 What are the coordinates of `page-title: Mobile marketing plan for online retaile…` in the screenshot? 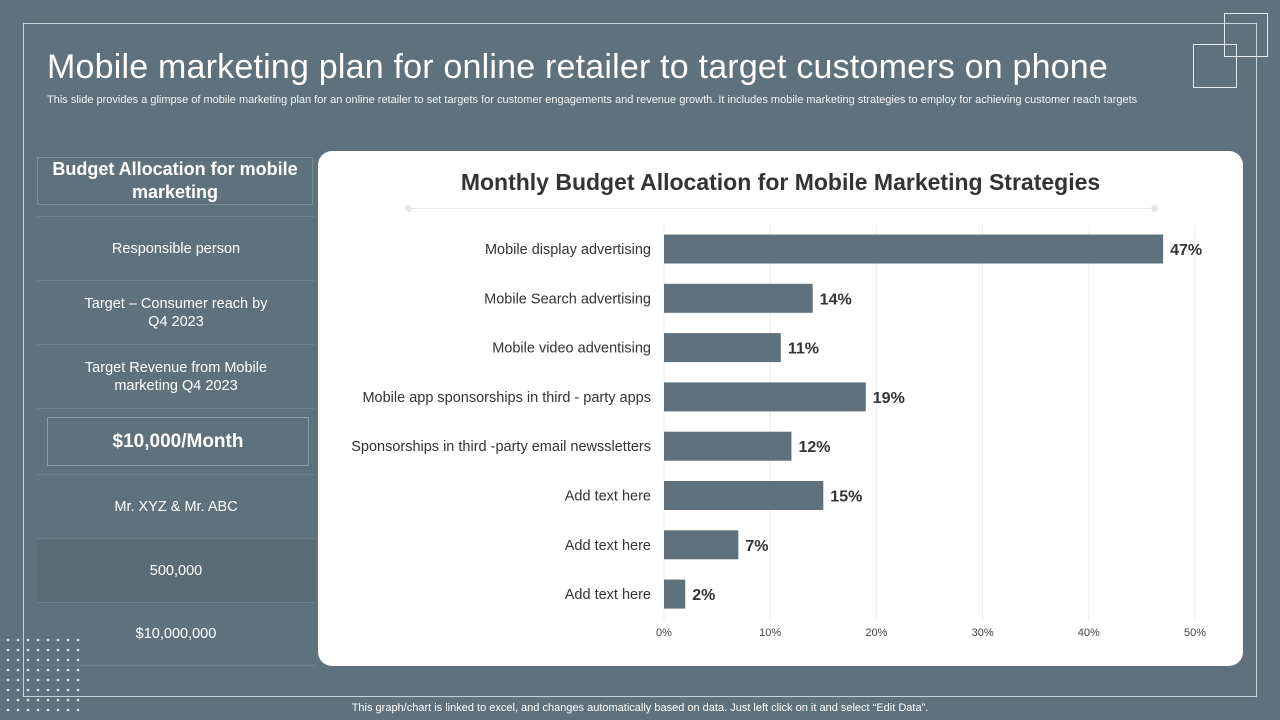 It's located at (578, 67).